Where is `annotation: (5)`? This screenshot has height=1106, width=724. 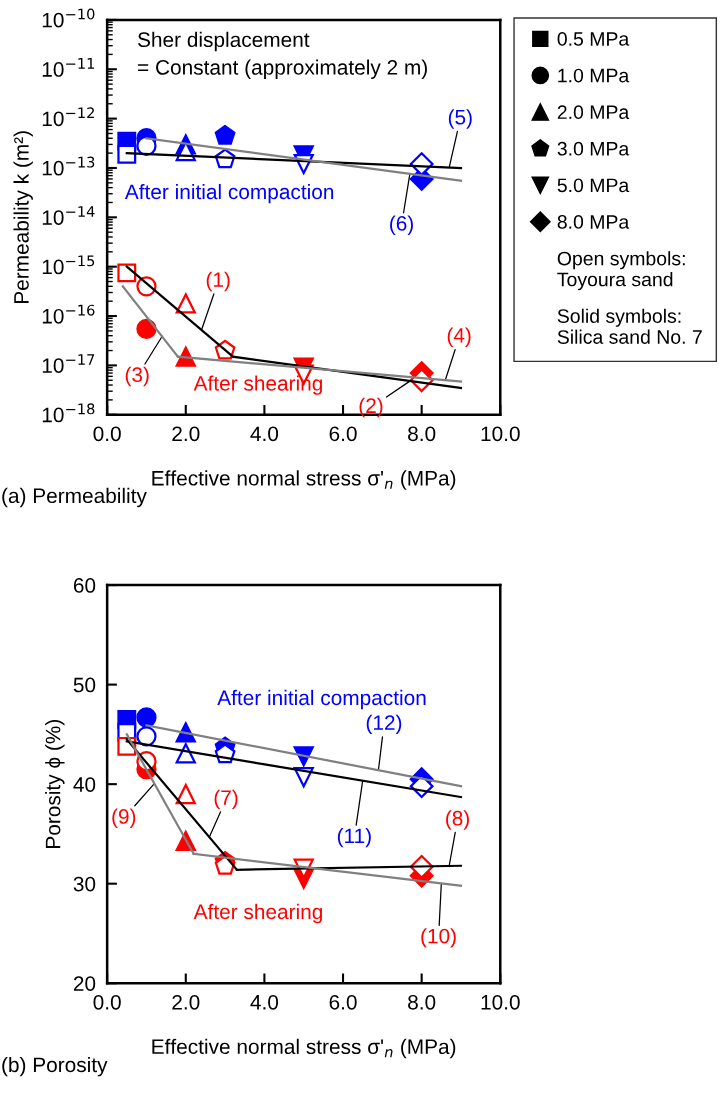
annotation: (5) is located at coordinates (460, 119).